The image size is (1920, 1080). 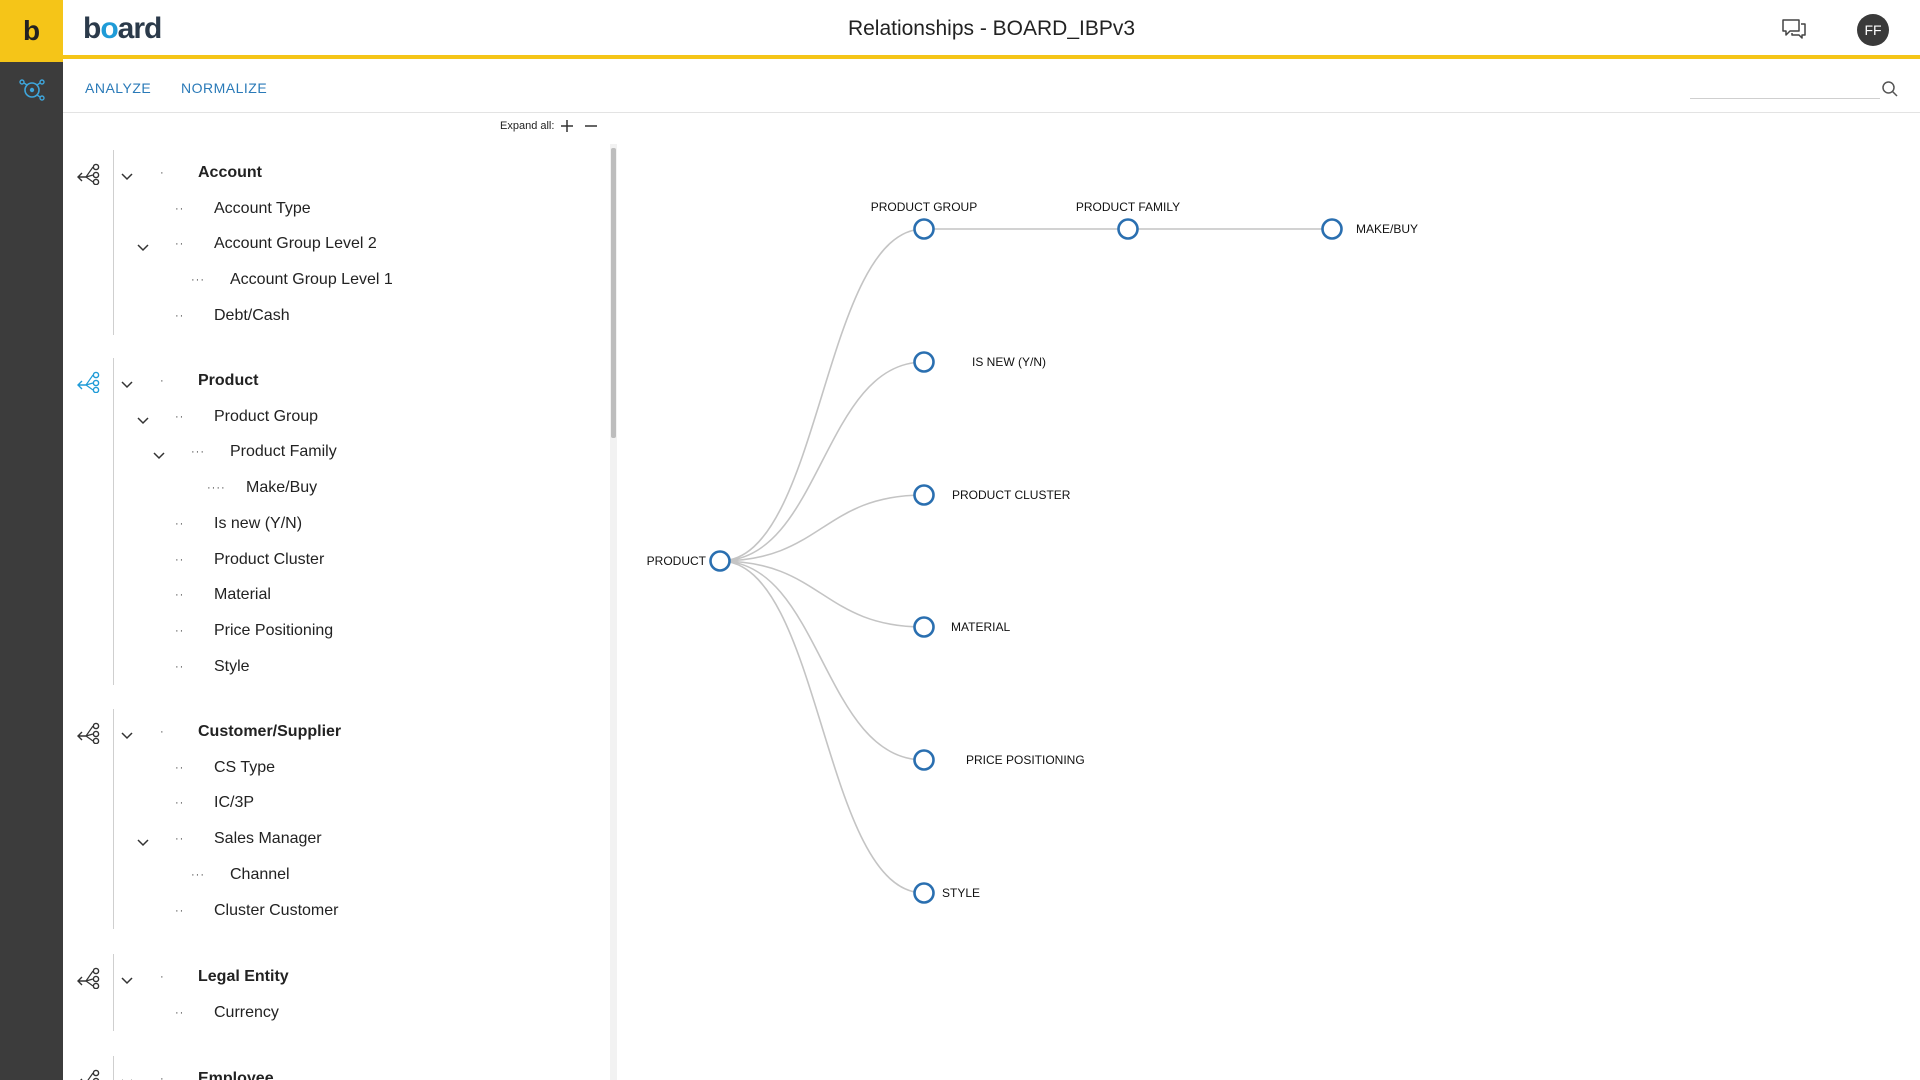 I want to click on tree-item-label: Currency, so click(x=246, y=1012).